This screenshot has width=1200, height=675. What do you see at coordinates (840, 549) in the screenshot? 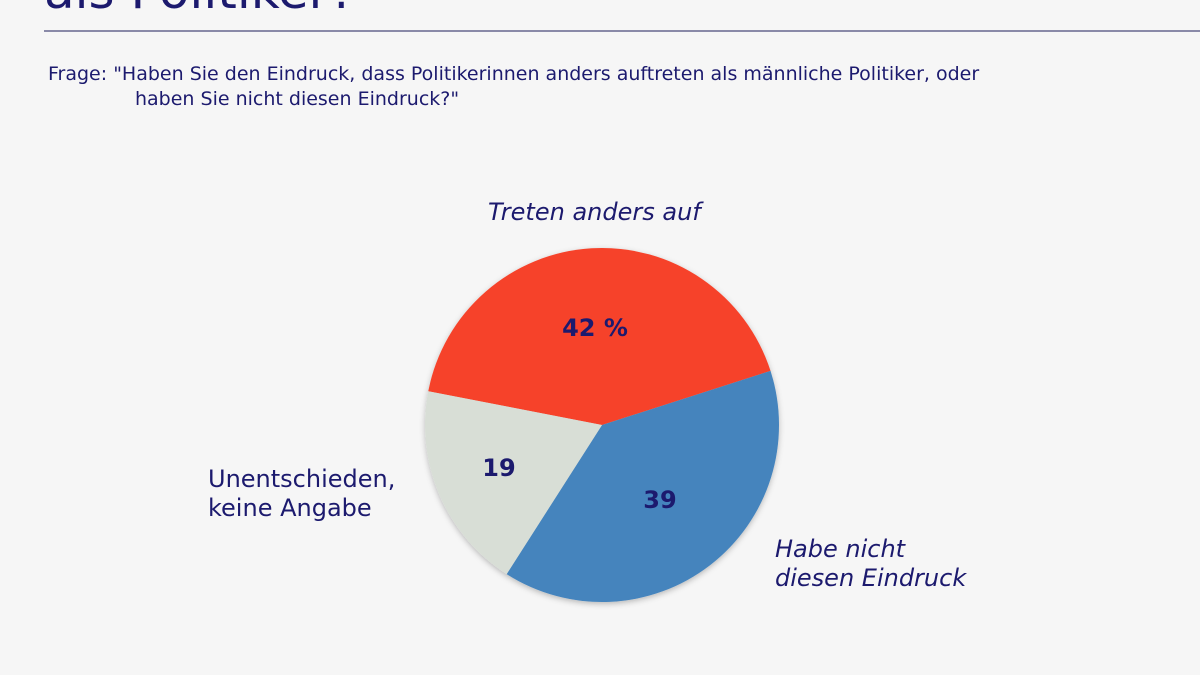
I see `slice-label-1-line-1: Habe nicht` at bounding box center [840, 549].